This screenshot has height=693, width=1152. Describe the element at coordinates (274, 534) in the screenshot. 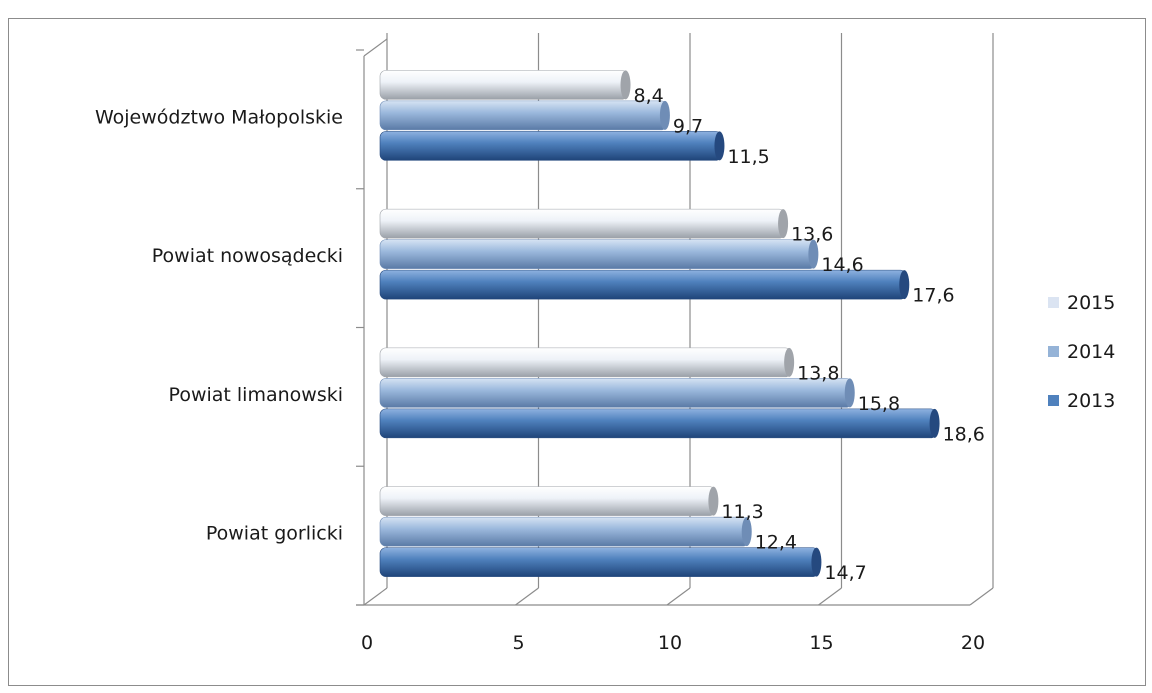

I see `category-label: Powiat gorlicki` at that location.